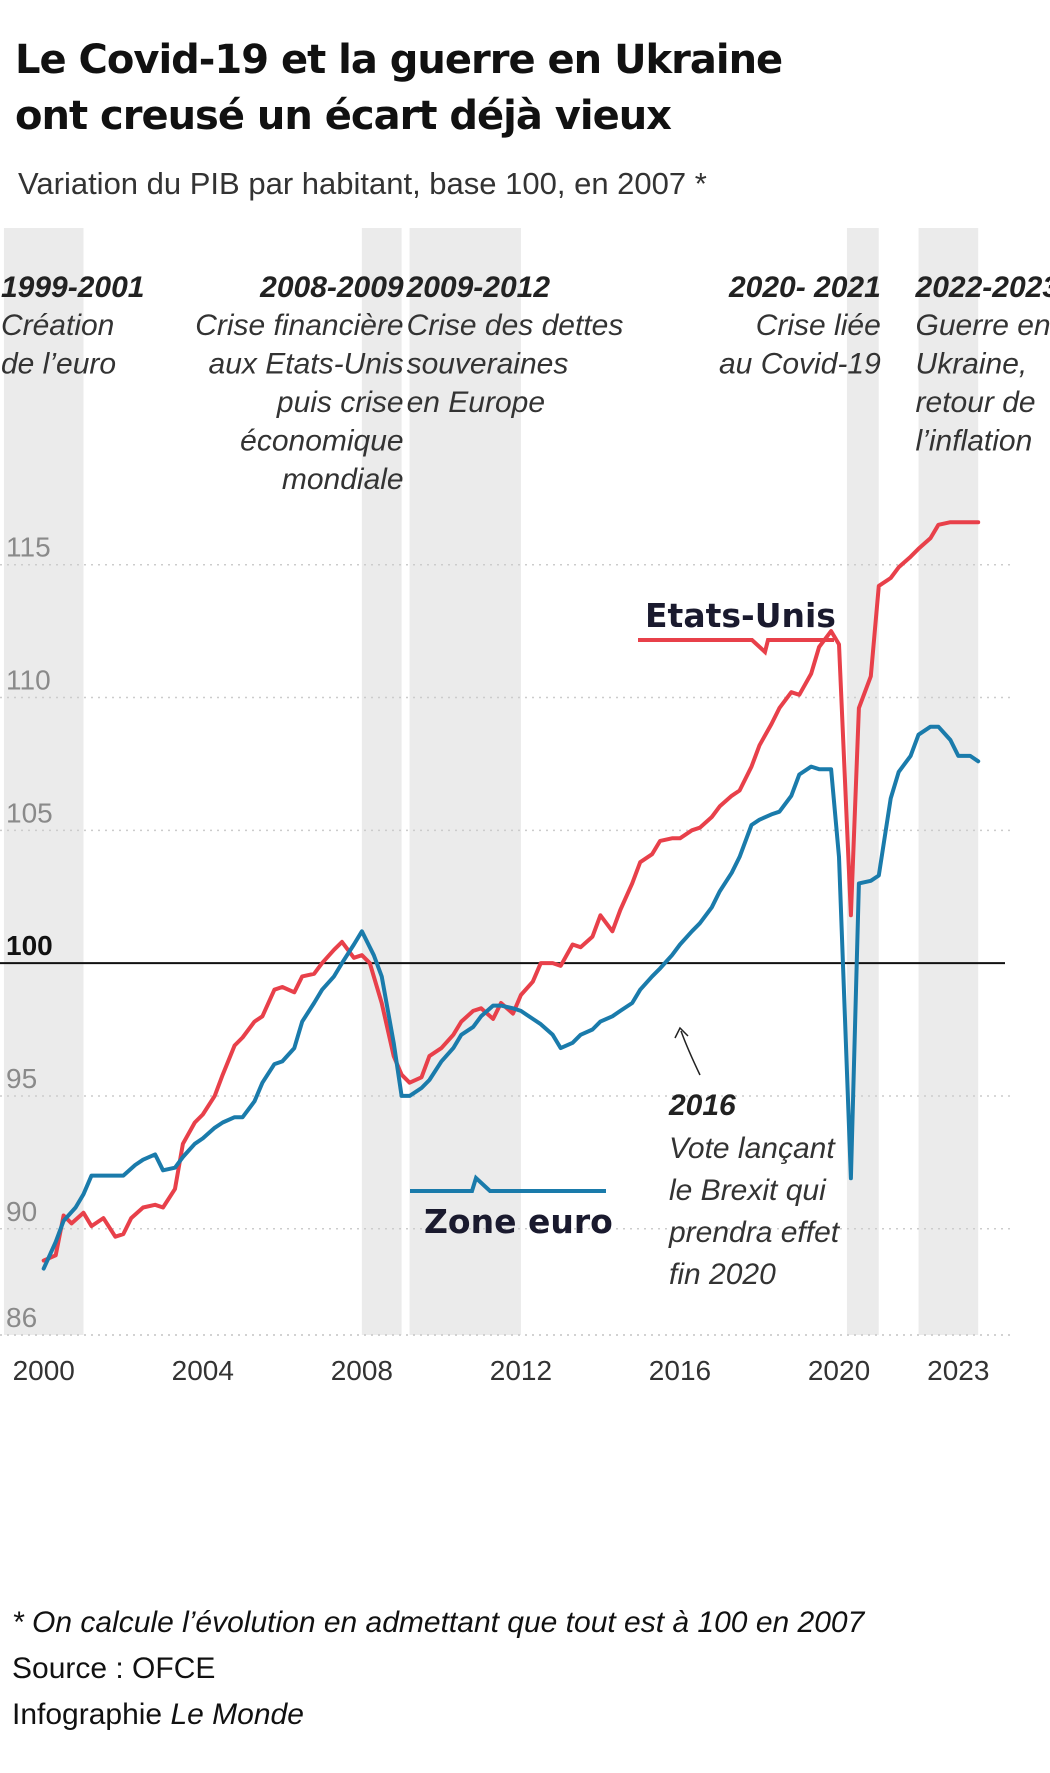 Image resolution: width=1050 pixels, height=1773 pixels. I want to click on y-tick-86: 86, so click(21, 1317).